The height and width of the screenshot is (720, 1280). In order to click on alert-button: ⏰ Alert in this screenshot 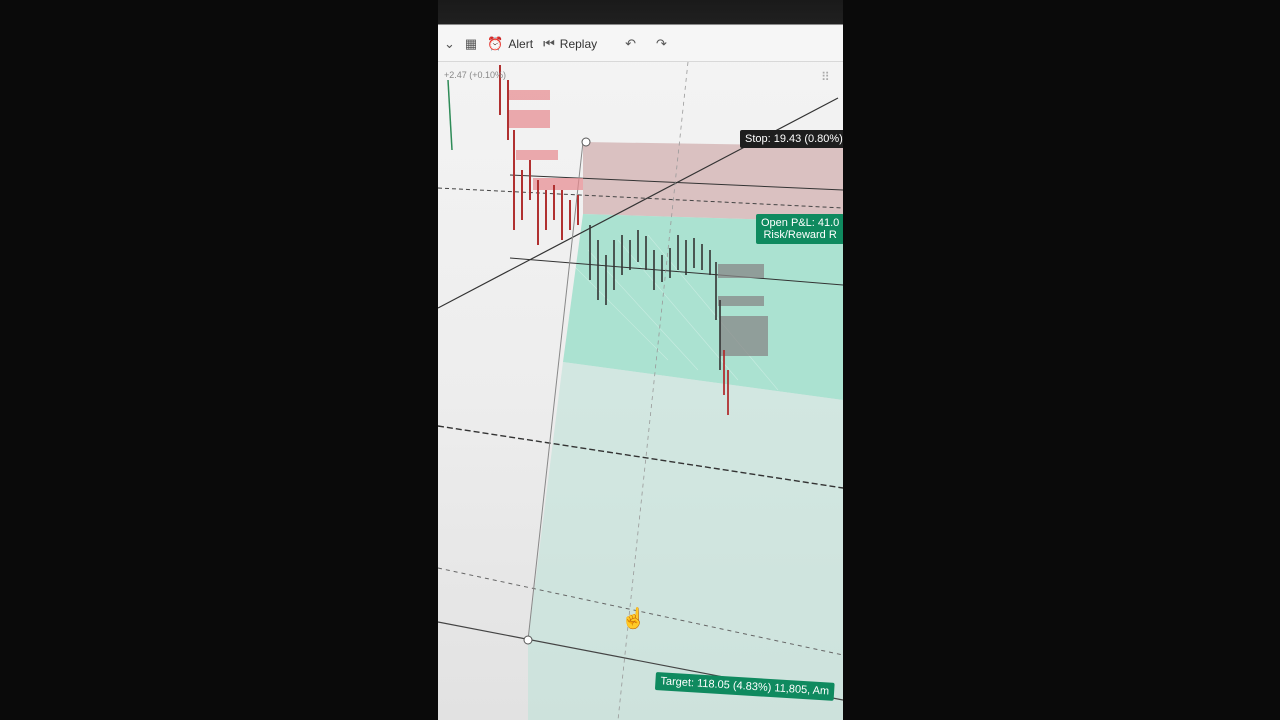, I will do `click(510, 44)`.